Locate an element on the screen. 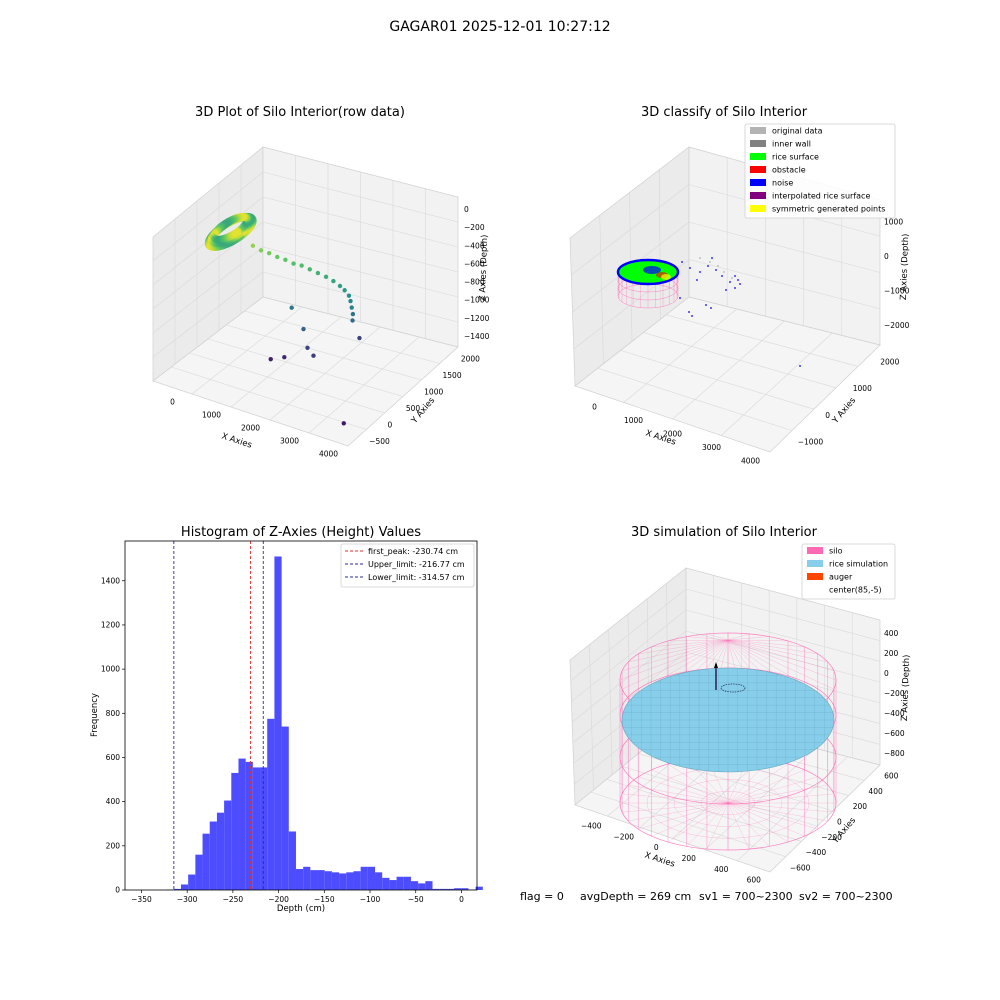  classify-x-tick-label: 4000 is located at coordinates (750, 460).